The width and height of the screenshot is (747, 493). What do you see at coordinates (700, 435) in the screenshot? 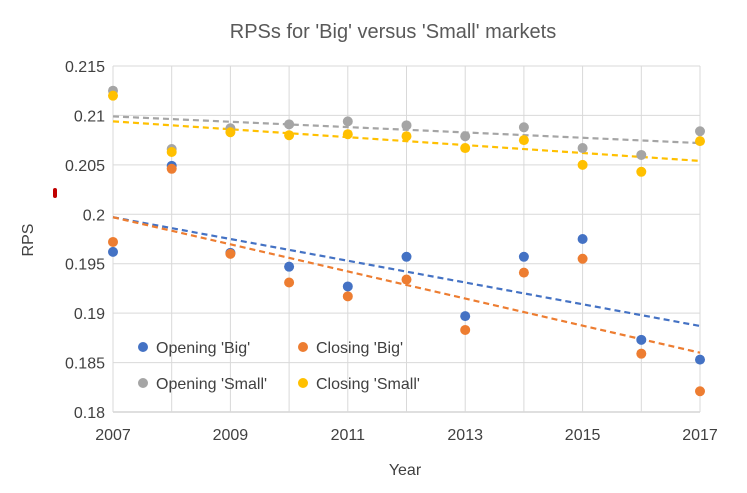
I see `x-tick-label: 2017` at bounding box center [700, 435].